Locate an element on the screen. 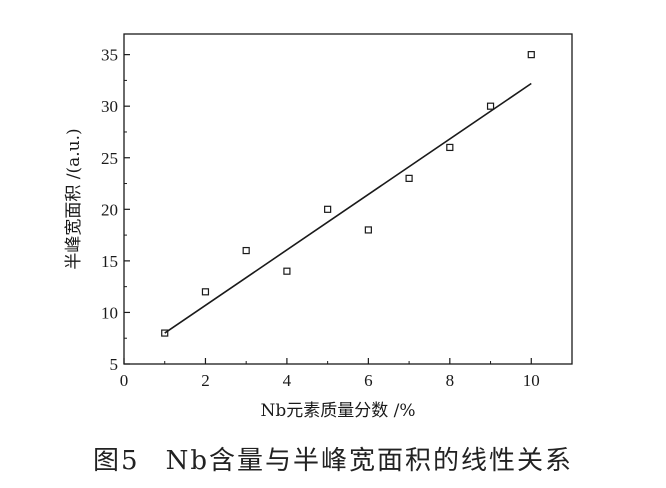 The width and height of the screenshot is (666, 488). x-tick-label: 10 is located at coordinates (531, 380).